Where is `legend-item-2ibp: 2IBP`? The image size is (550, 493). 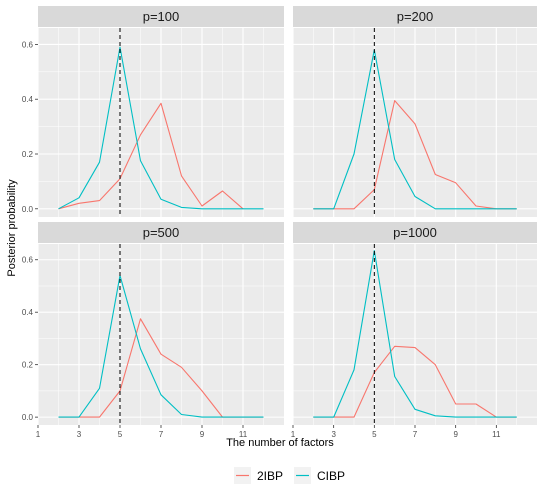
legend-item-2ibp: 2IBP is located at coordinates (258, 475).